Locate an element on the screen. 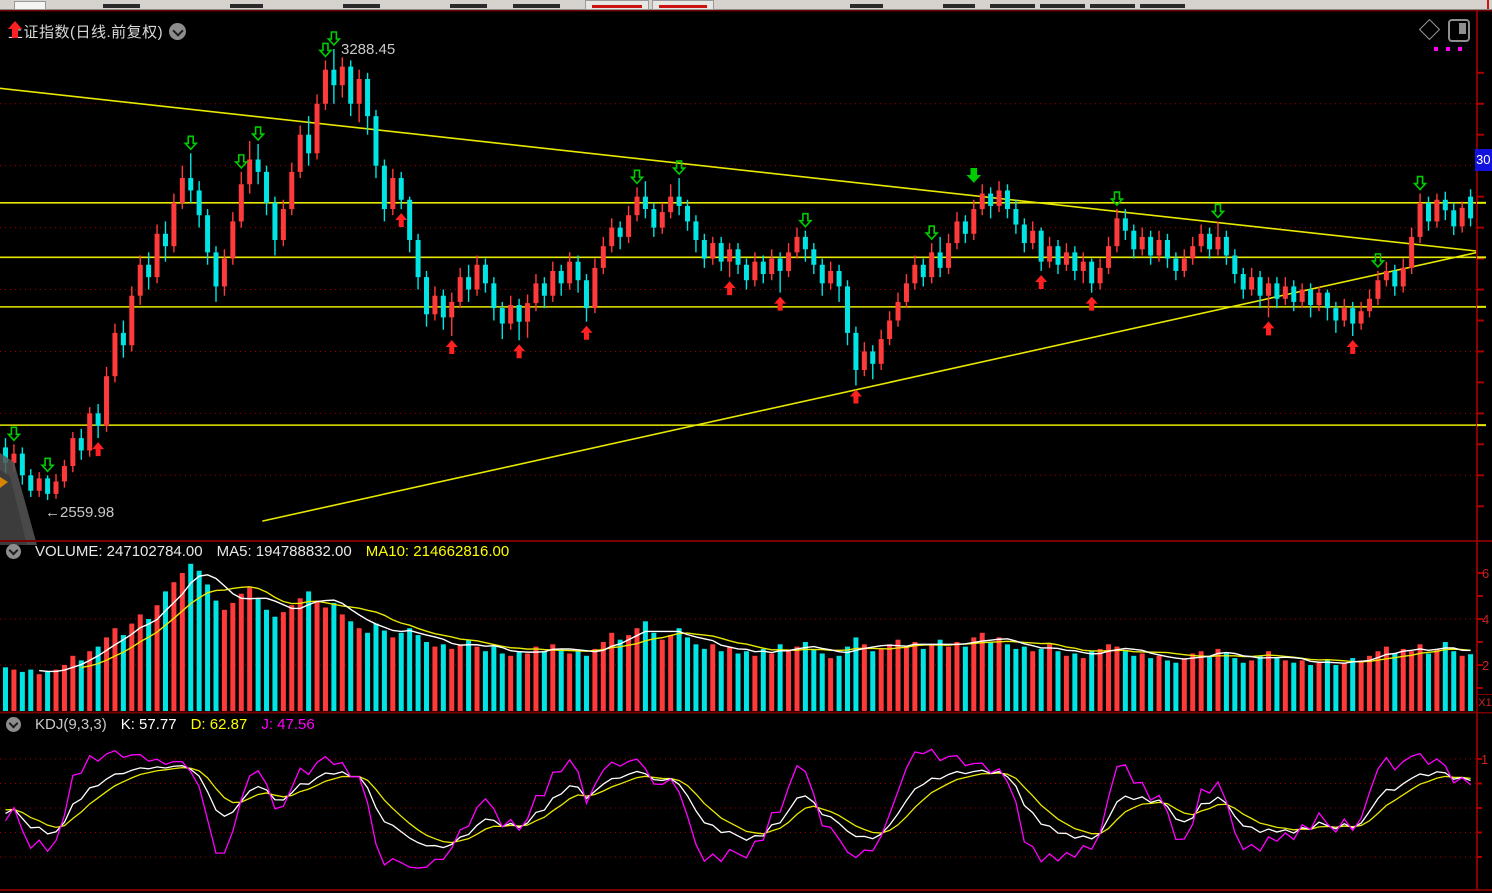  volume-axis-label: 6 is located at coordinates (1485, 573).